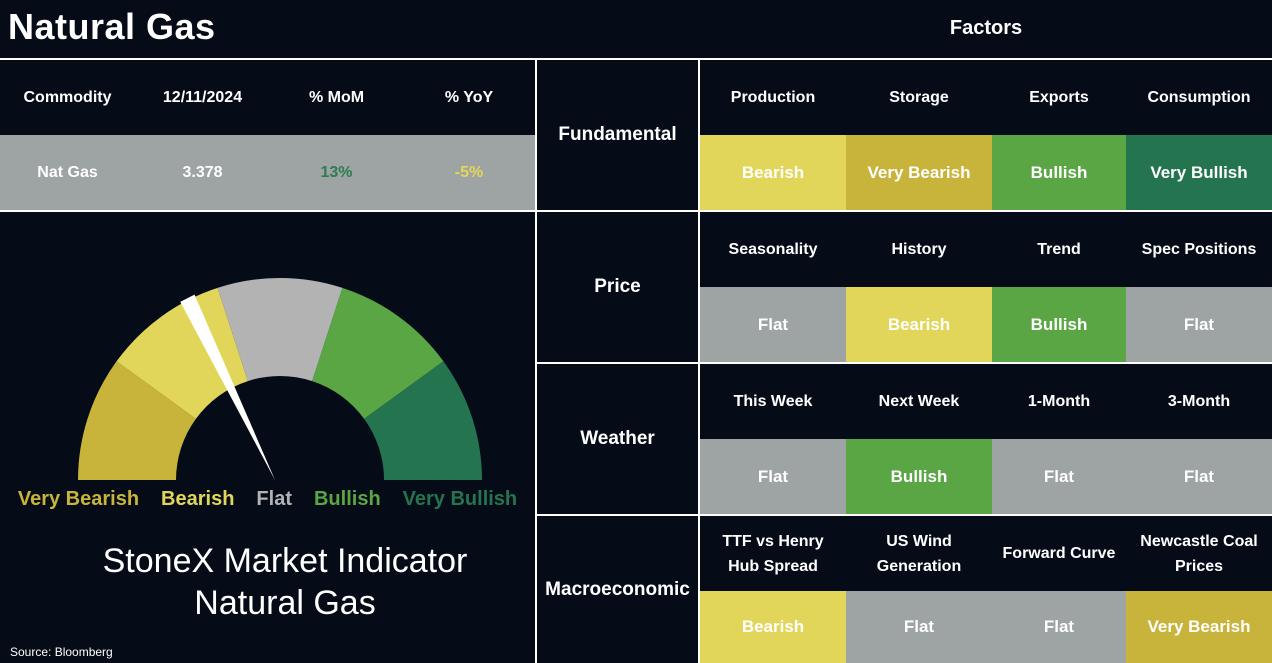 Image resolution: width=1272 pixels, height=663 pixels. Describe the element at coordinates (274, 499) in the screenshot. I see `legend-flat: Flat` at that location.